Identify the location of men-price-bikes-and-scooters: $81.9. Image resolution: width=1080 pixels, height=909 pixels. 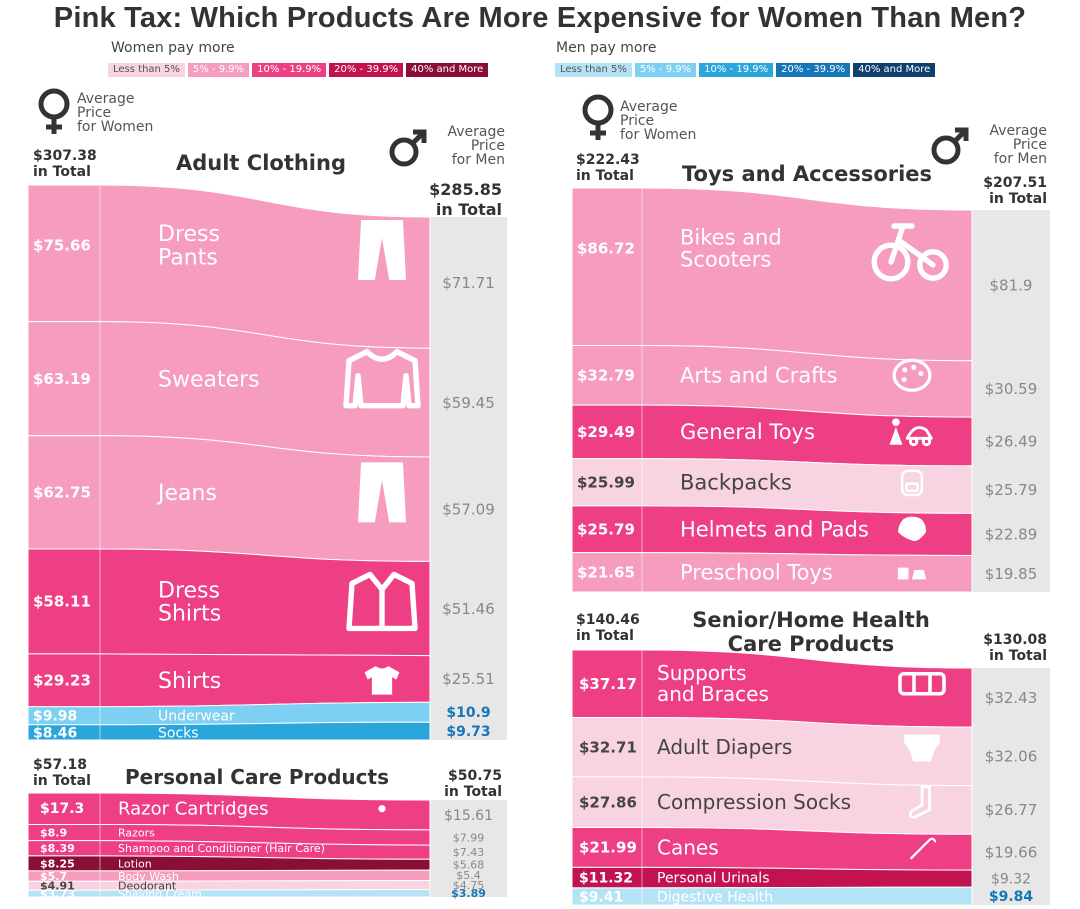
(1011, 286).